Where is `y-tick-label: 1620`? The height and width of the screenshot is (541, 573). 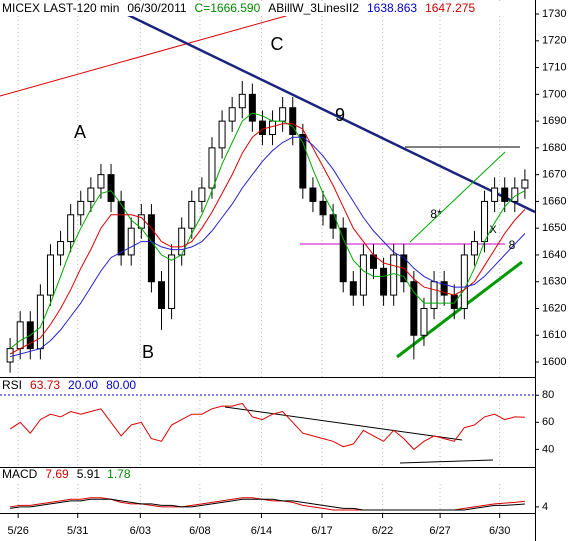
y-tick-label: 1620 is located at coordinates (554, 308).